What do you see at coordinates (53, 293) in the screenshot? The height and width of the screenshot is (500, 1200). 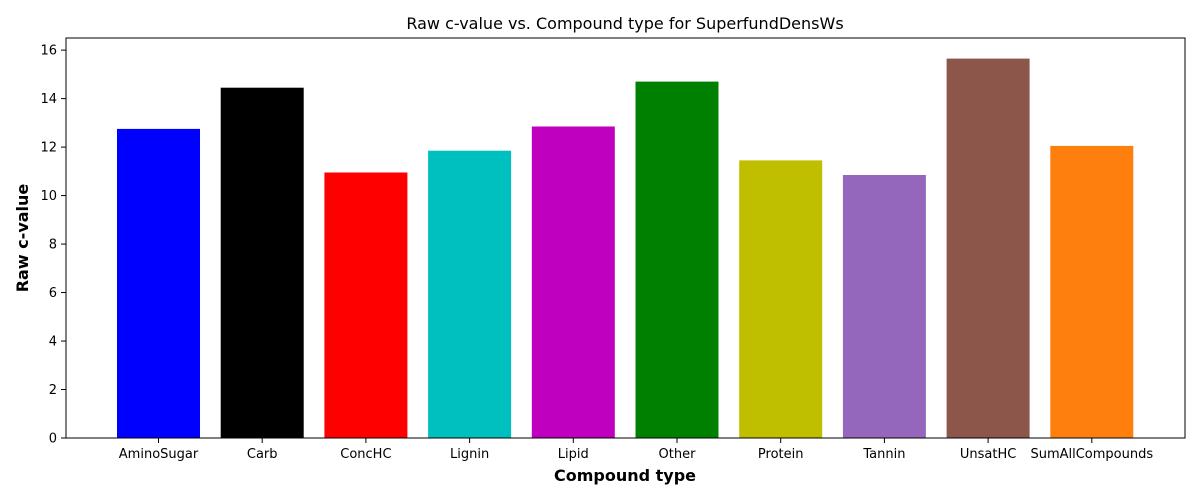 I see `y-tick-label: 6` at bounding box center [53, 293].